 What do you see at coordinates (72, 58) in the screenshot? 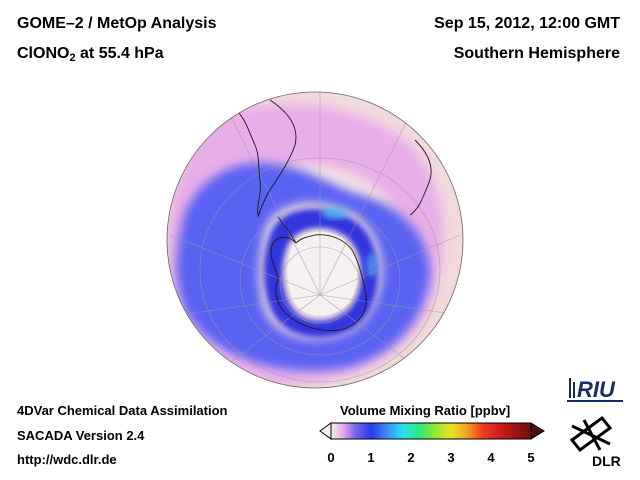
I see `species-subscript: 2` at bounding box center [72, 58].